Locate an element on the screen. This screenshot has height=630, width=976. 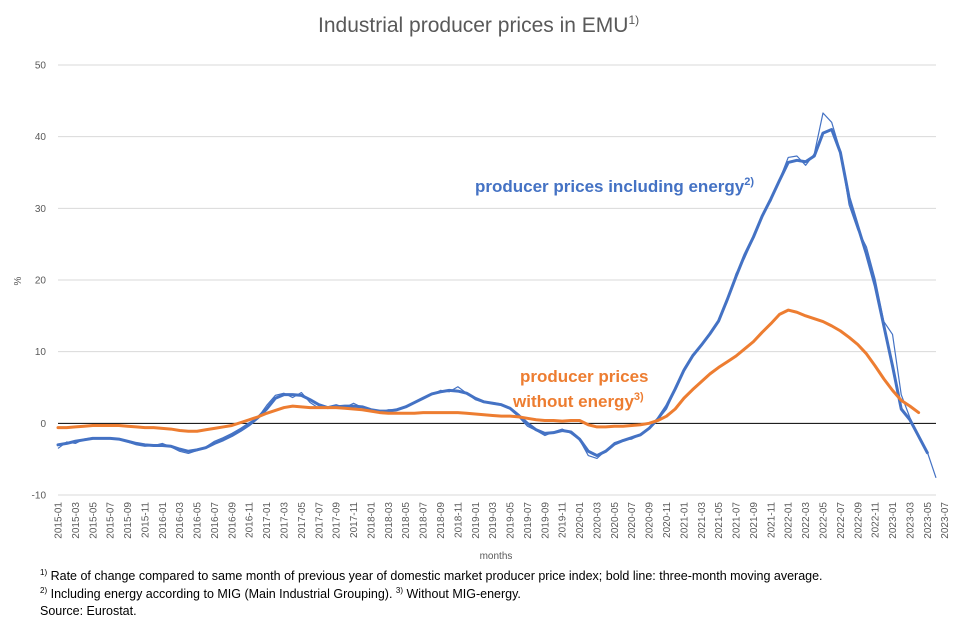
x-tick-label: 2020-11 is located at coordinates (667, 520).